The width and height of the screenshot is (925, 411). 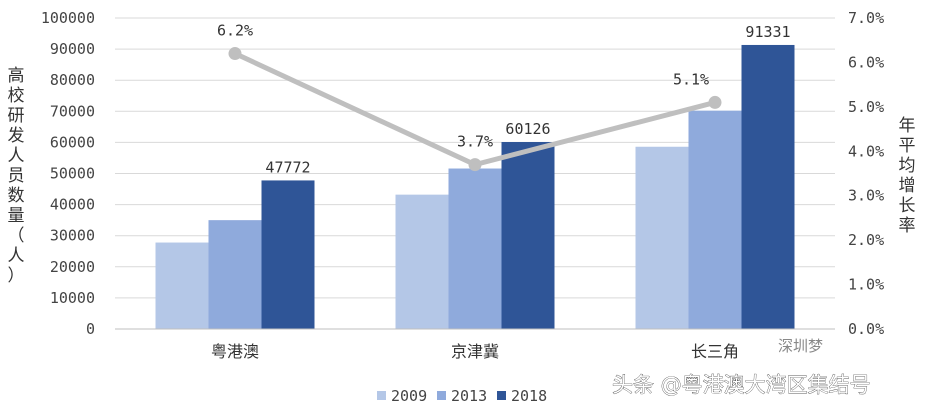 I want to click on left-axis-title-char: 研, so click(x=16, y=116).